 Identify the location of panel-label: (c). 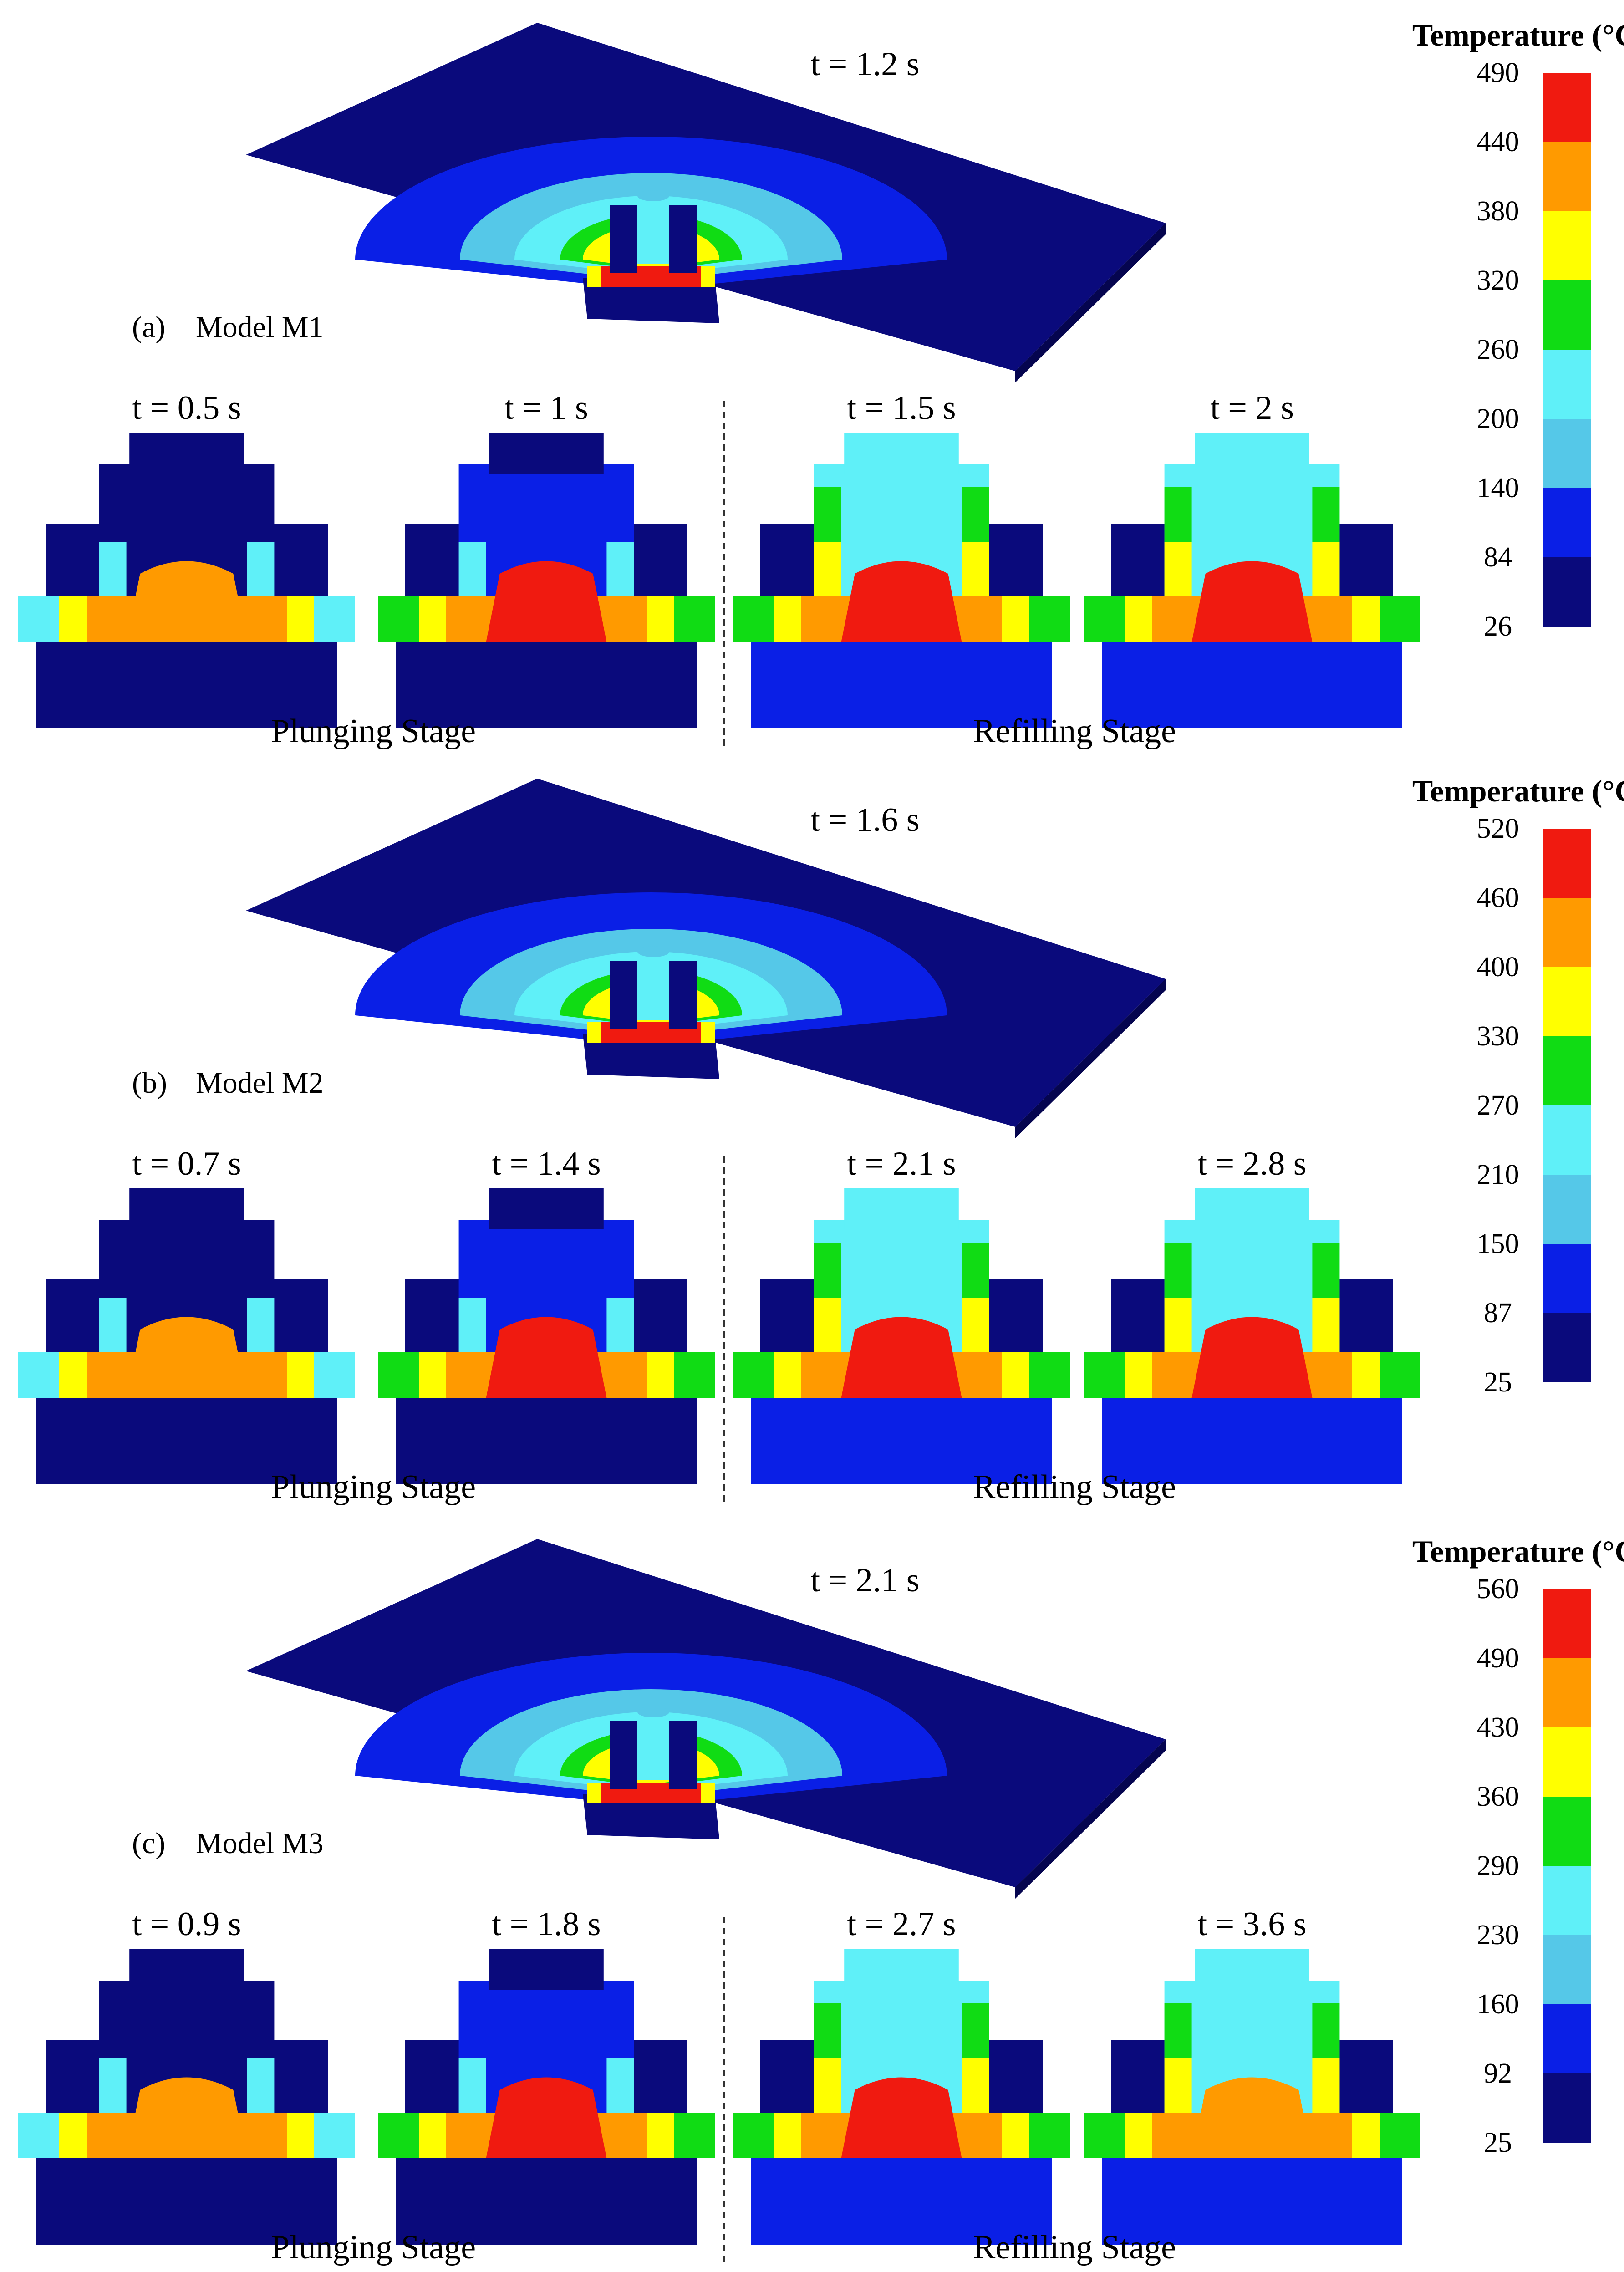
(148, 1843).